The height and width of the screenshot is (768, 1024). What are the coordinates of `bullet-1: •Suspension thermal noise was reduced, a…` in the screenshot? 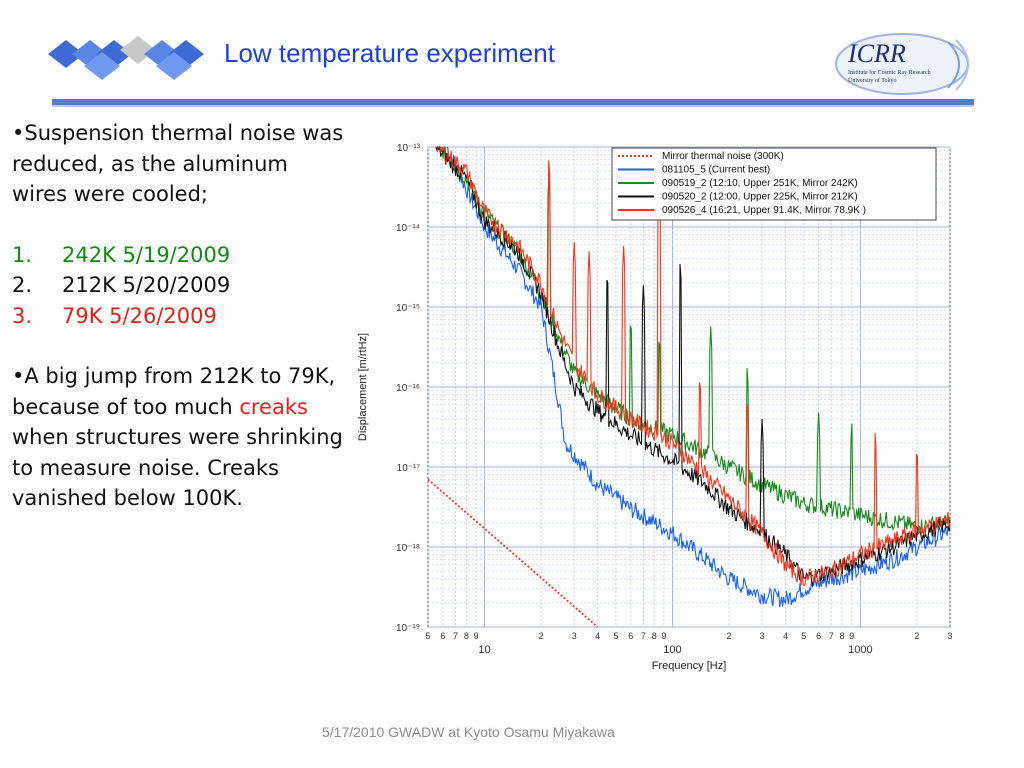 It's located at (178, 163).